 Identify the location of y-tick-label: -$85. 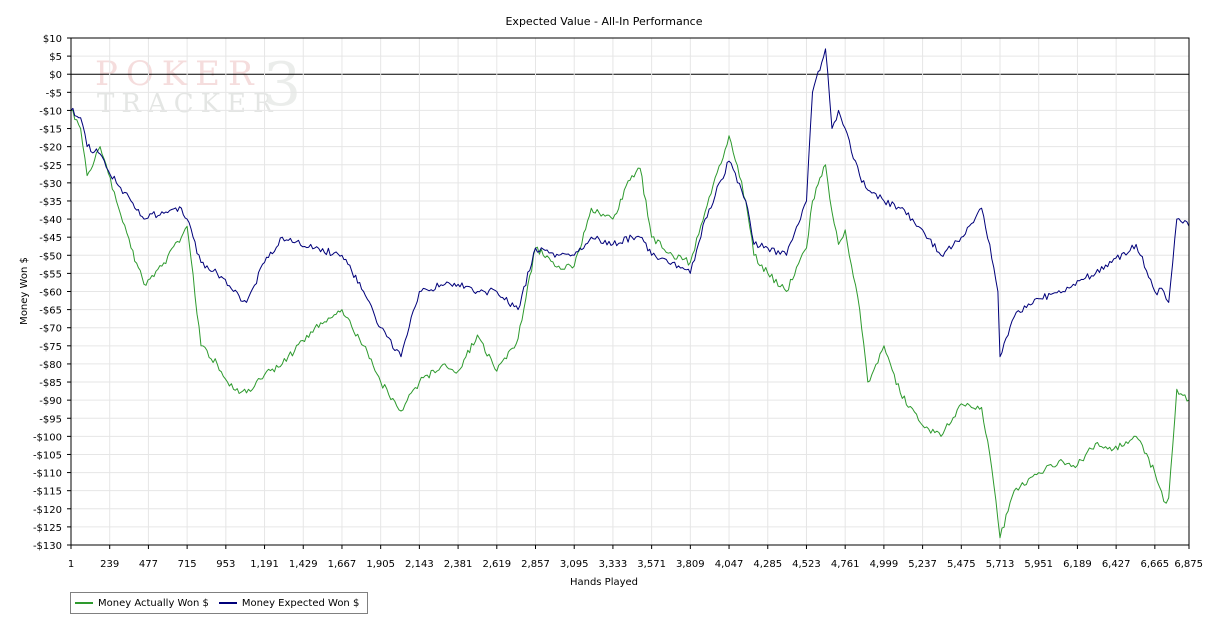
(50, 383).